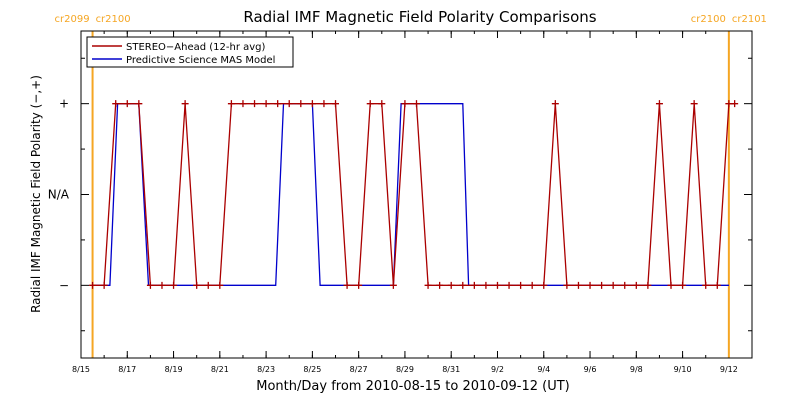 The height and width of the screenshot is (400, 800). I want to click on x-tick-label: 8/19, so click(174, 369).